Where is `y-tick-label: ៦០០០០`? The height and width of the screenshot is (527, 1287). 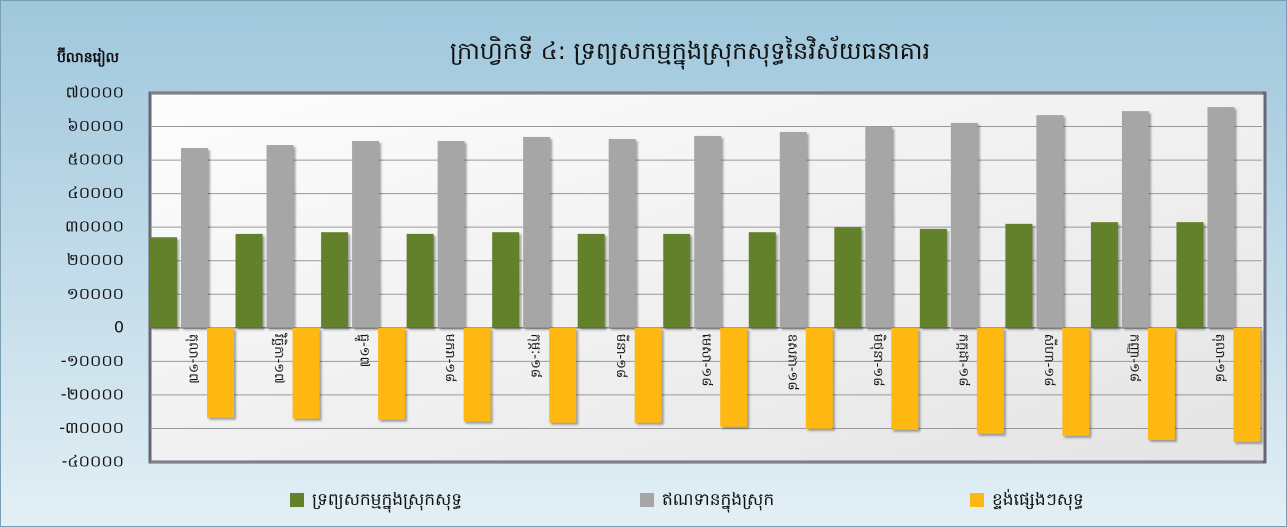
y-tick-label: ៦០០០០ is located at coordinates (95, 125).